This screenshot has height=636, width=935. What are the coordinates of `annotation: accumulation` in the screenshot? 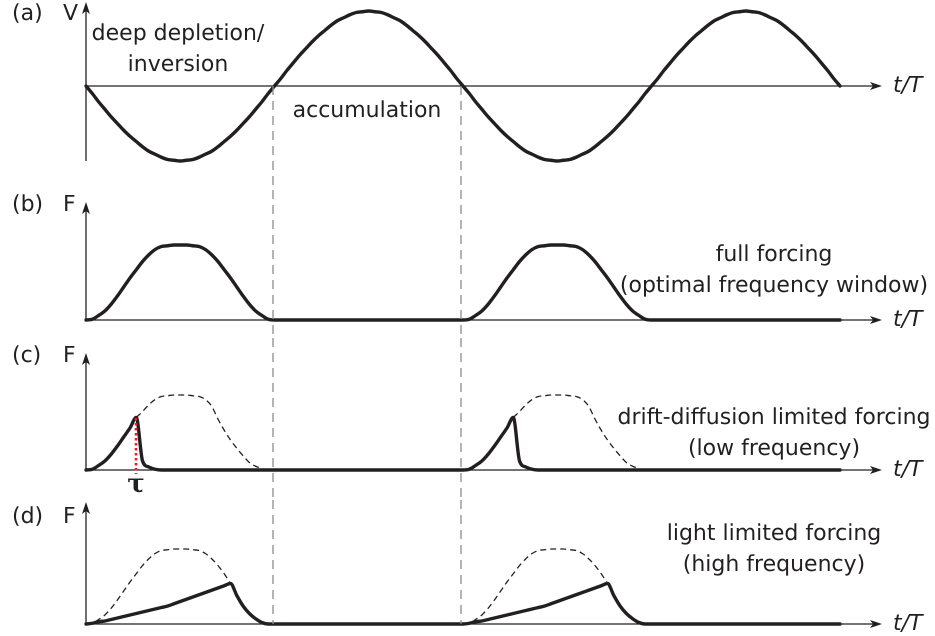 It's located at (367, 110).